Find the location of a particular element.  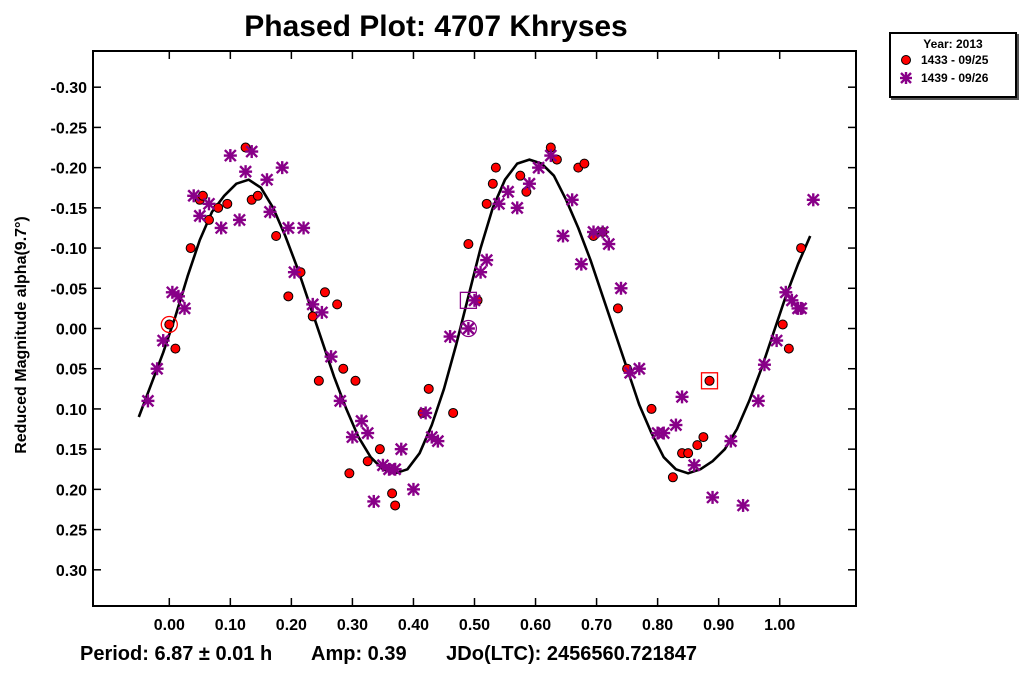

y-tick-label: -0.05 is located at coordinates (69, 289).